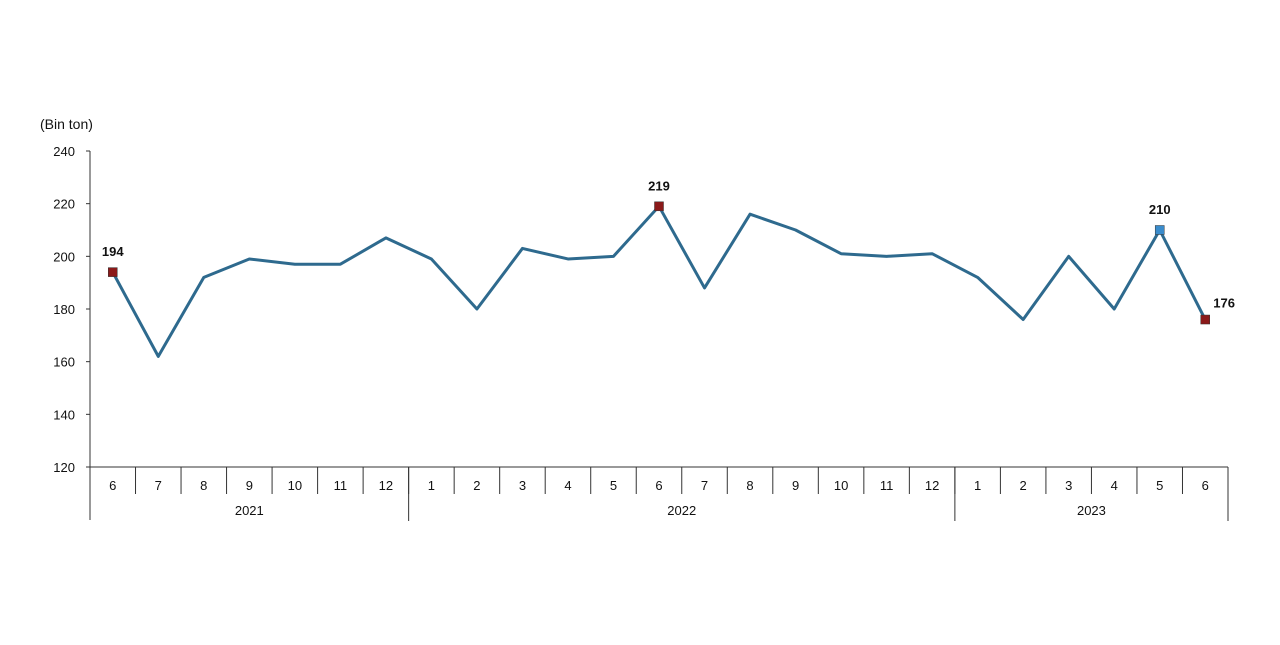 The image size is (1280, 645). Describe the element at coordinates (66, 124) in the screenshot. I see `y-axis-label: (Bin ton)` at that location.